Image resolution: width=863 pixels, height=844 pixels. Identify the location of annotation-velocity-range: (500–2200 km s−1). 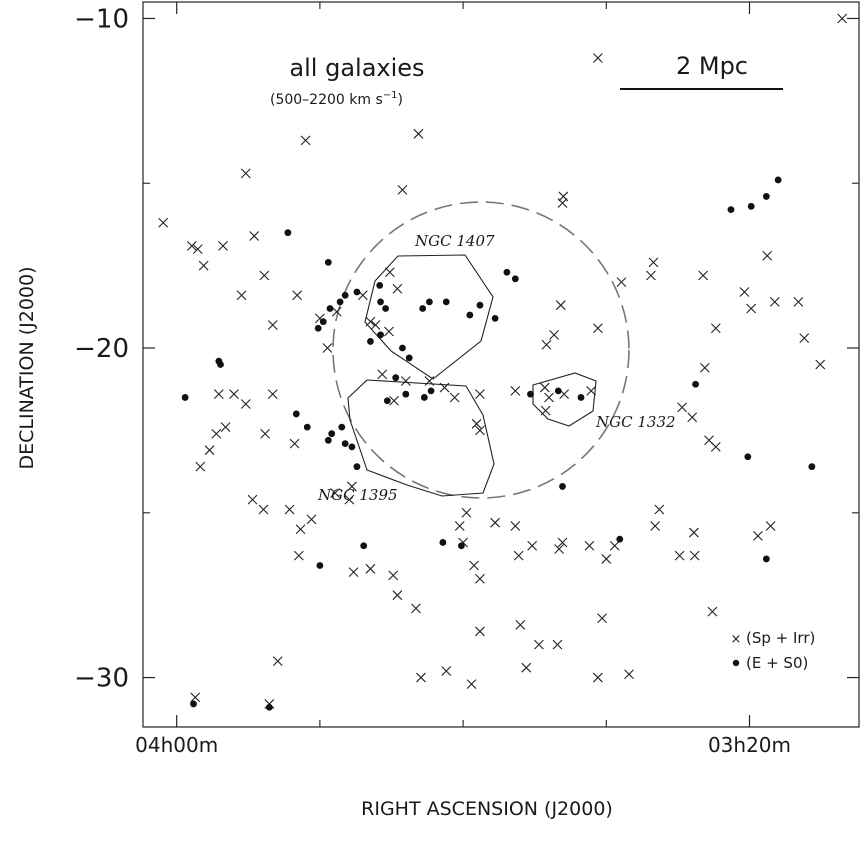
(336, 99).